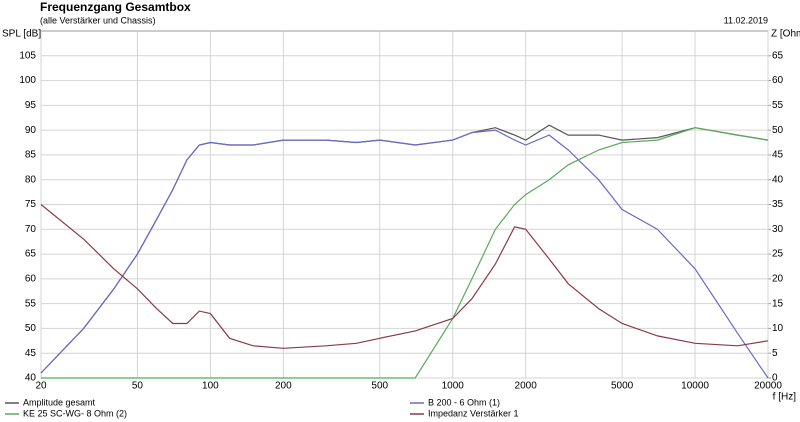  What do you see at coordinates (75, 413) in the screenshot?
I see `legend-label: KE 25 SC-WG- 8 Ohm (2)` at bounding box center [75, 413].